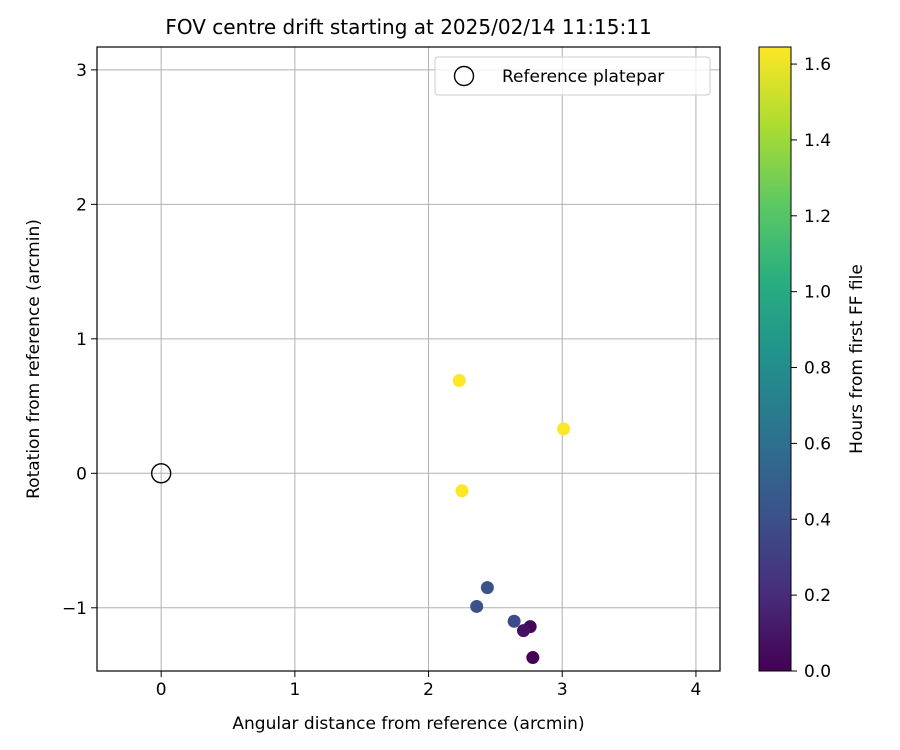 This screenshot has height=750, width=900. I want to click on x-tick-label: 1, so click(294, 690).